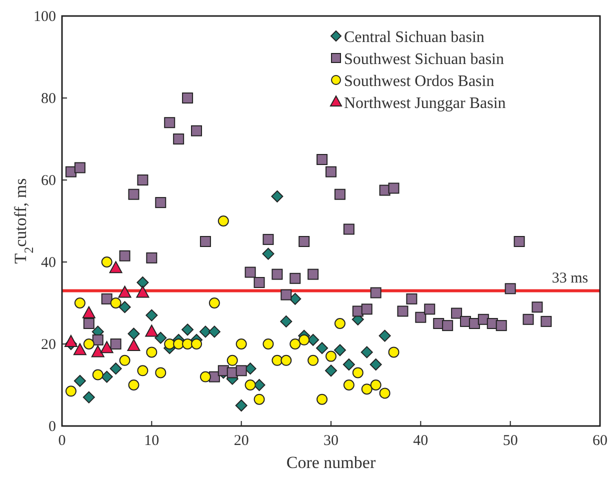  Describe the element at coordinates (419, 81) in the screenshot. I see `legend-label: Southwest Ordos Basin` at that location.